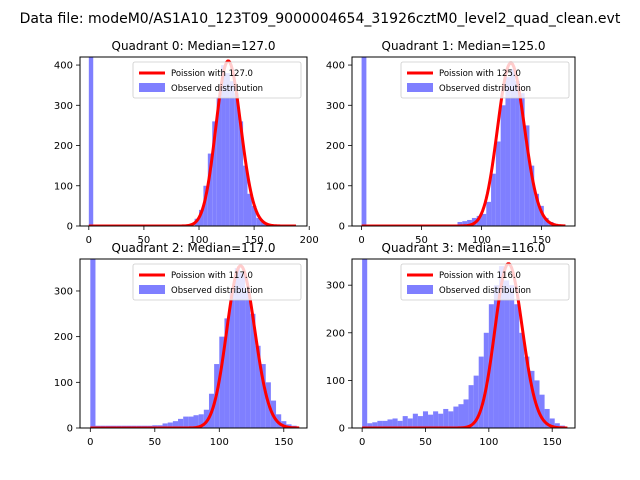 The width and height of the screenshot is (640, 480). I want to click on subplot-title: Quadrant 3: Median=116.0, so click(464, 248).